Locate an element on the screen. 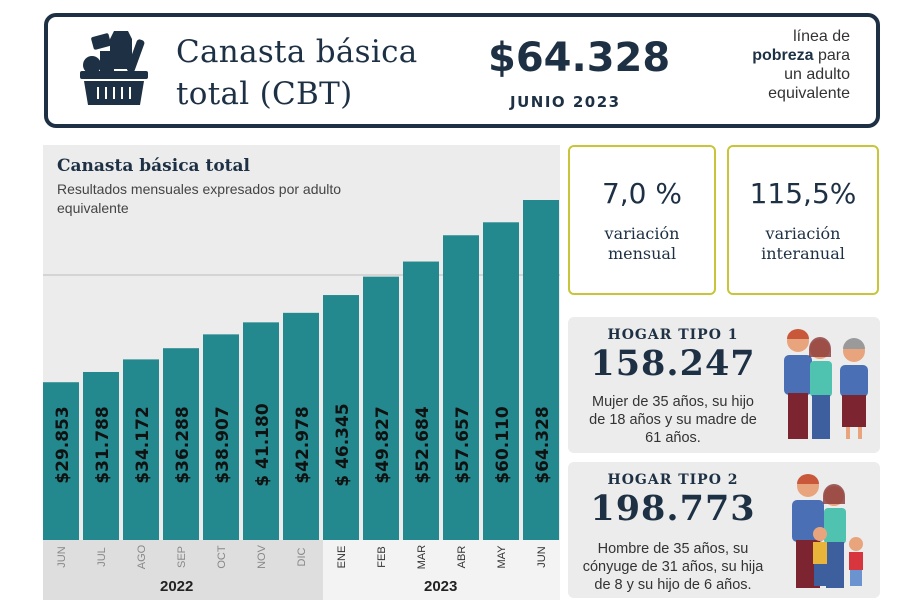 This screenshot has height=600, width=900. data-label: $38.907 is located at coordinates (223, 444).